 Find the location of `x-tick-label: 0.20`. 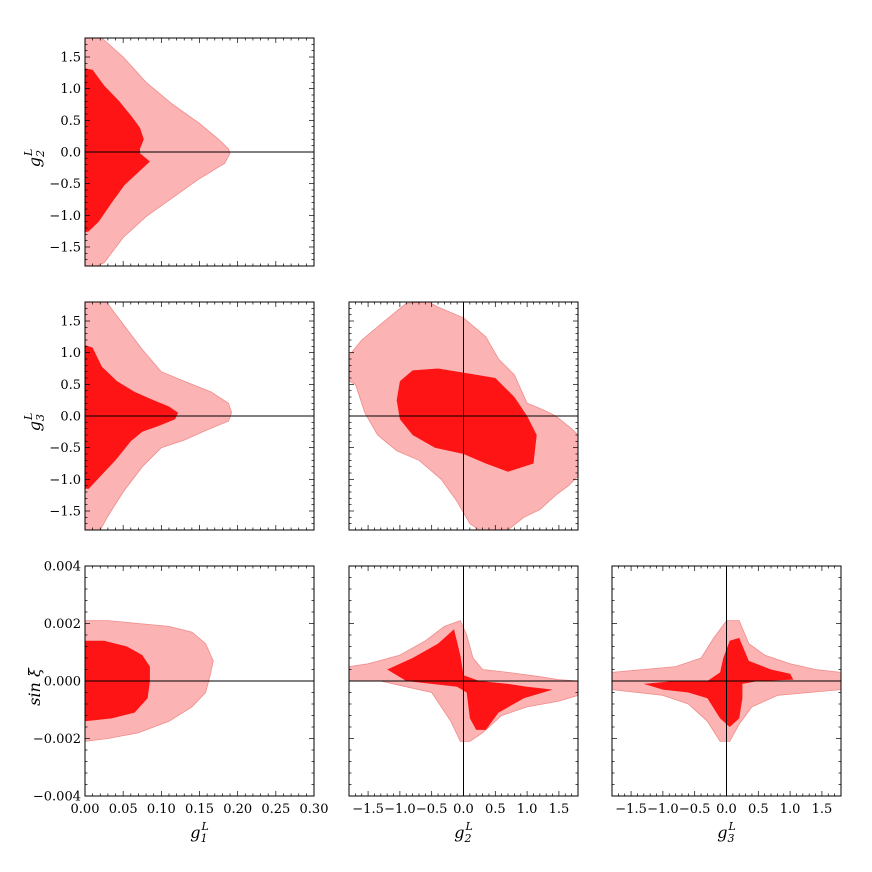

x-tick-label: 0.20 is located at coordinates (237, 809).